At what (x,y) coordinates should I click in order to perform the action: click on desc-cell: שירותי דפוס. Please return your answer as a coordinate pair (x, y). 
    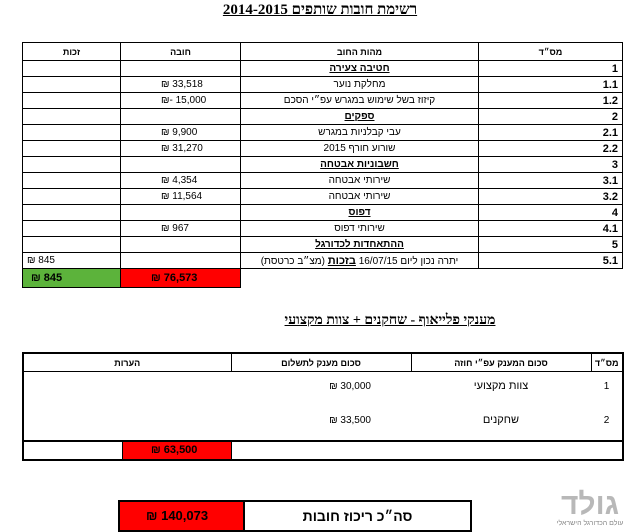
    Looking at the image, I should click on (359, 228).